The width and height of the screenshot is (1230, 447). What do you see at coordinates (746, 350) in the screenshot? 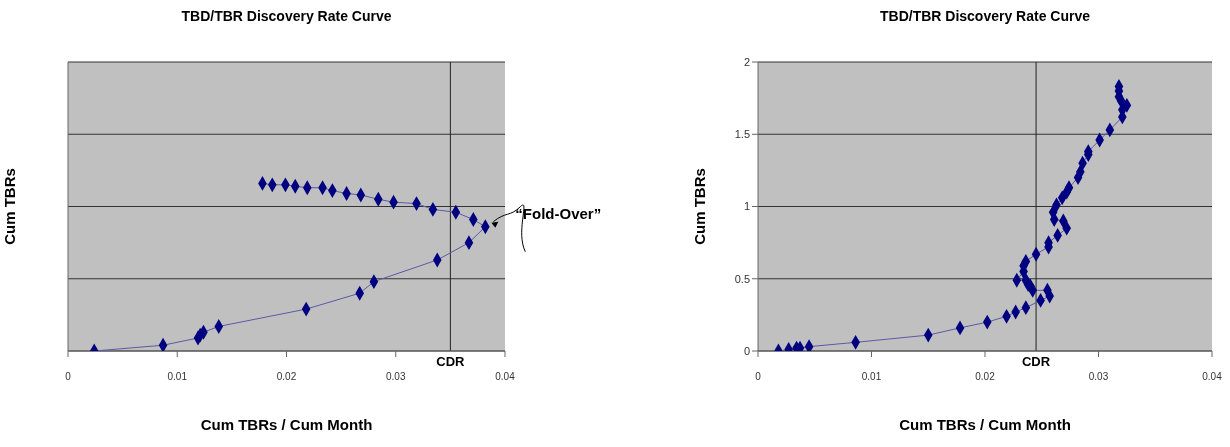
I see `y-tick-label: 0` at bounding box center [746, 350].